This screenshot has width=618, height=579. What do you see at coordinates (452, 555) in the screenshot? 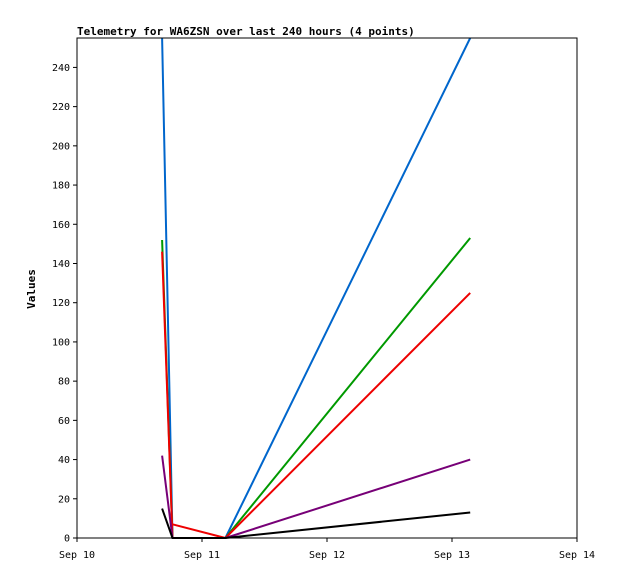
I see `x-tick-label: Sep 13` at bounding box center [452, 555].